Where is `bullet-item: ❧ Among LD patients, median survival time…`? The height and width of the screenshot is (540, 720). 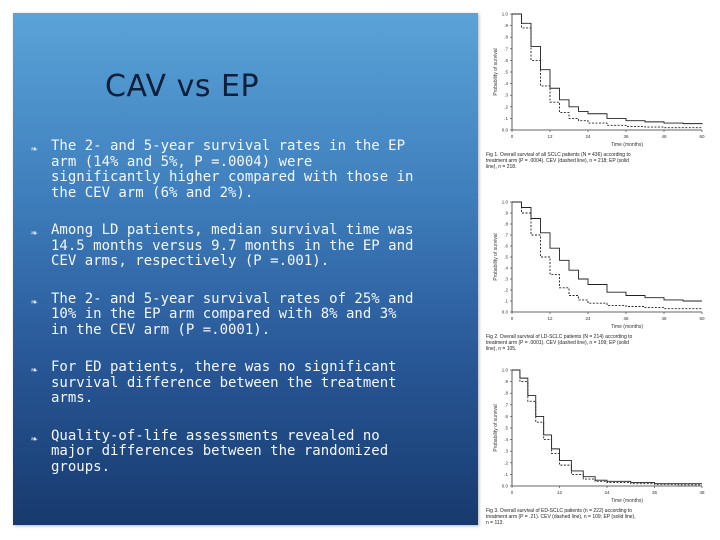
bullet-item: ❧ Among LD patients, median survival time… is located at coordinates (226, 246).